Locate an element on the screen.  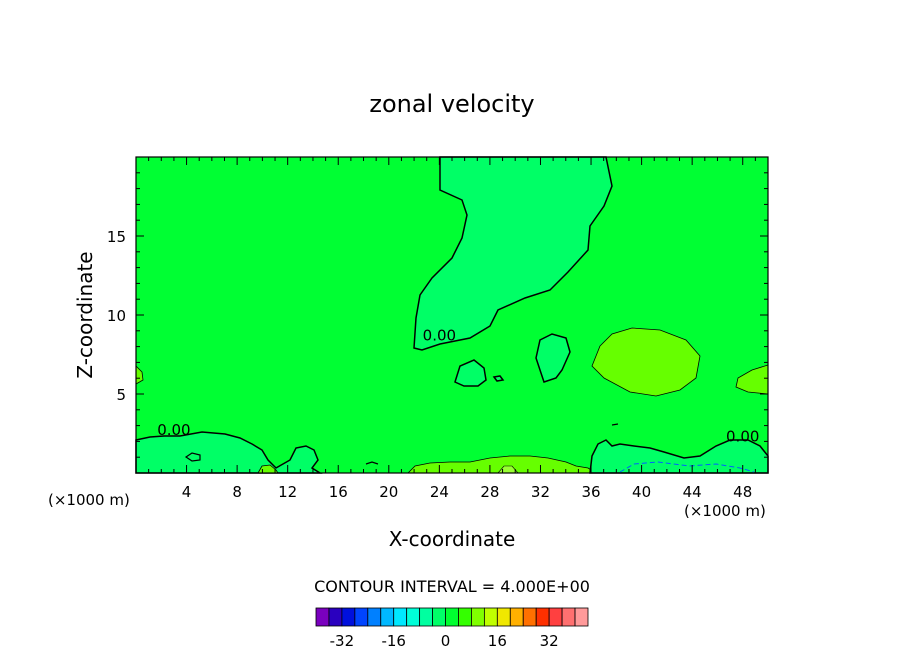
colorbar-tick-labels: -32 -16 0 16 32 is located at coordinates (444, 641).